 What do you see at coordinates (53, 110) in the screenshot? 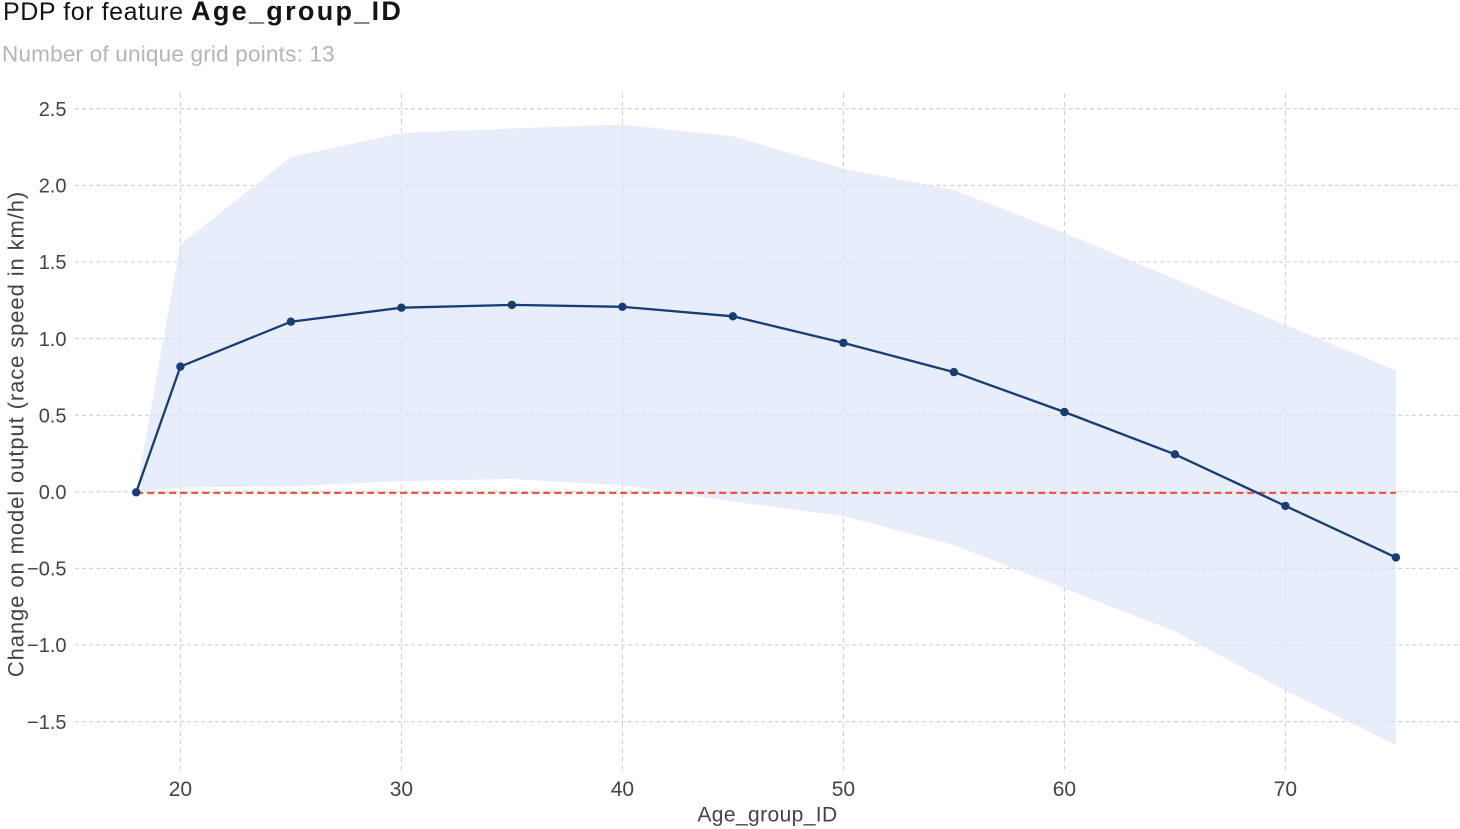
I see `svg-text: 2.5` at bounding box center [53, 110].